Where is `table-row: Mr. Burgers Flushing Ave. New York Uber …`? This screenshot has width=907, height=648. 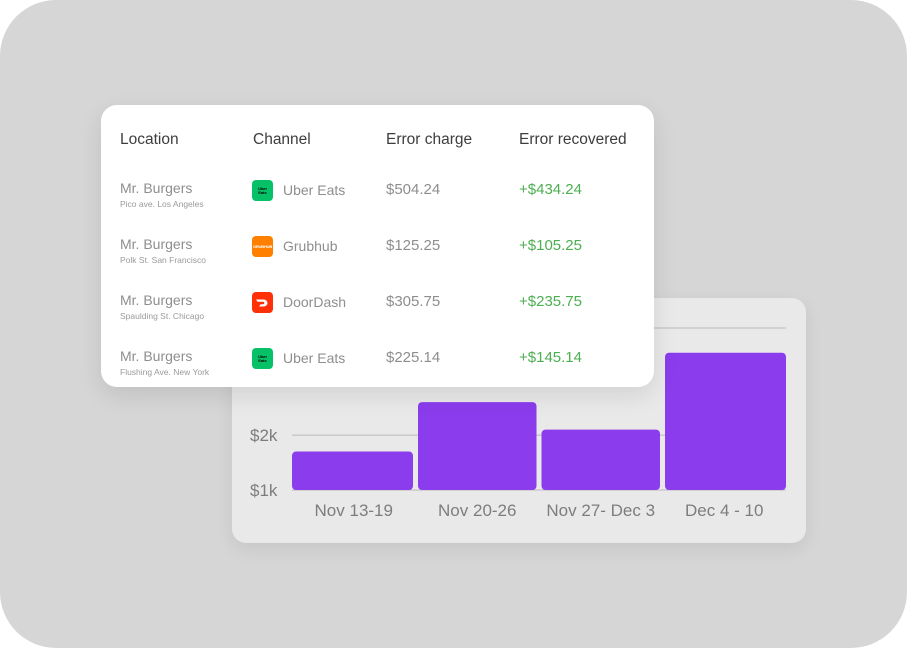
table-row: Mr. Burgers Flushing Ave. New York Uber … is located at coordinates (377, 376).